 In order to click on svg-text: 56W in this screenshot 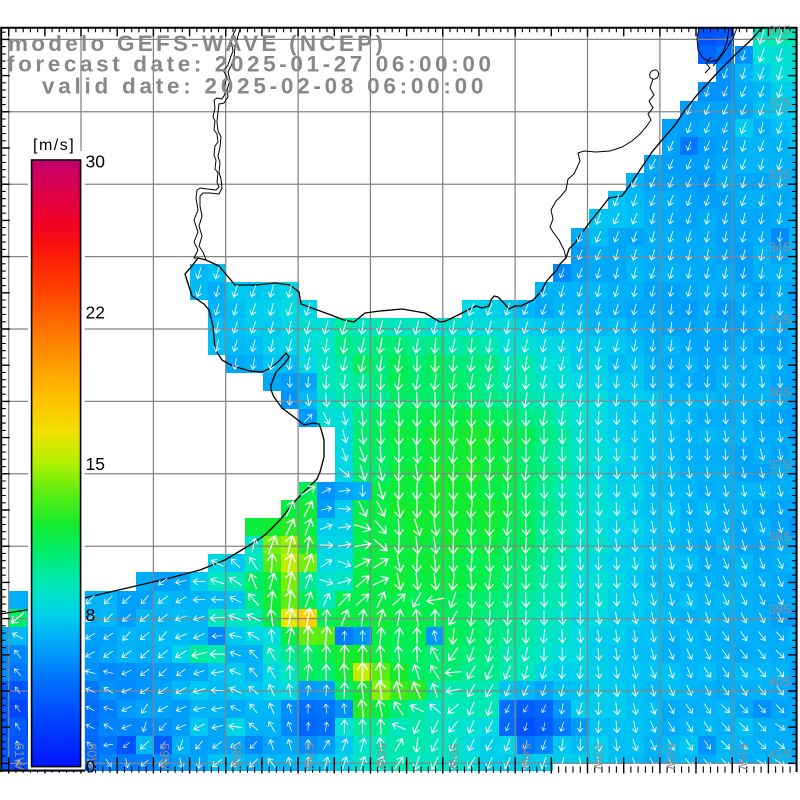, I will do `click(381, 756)`.